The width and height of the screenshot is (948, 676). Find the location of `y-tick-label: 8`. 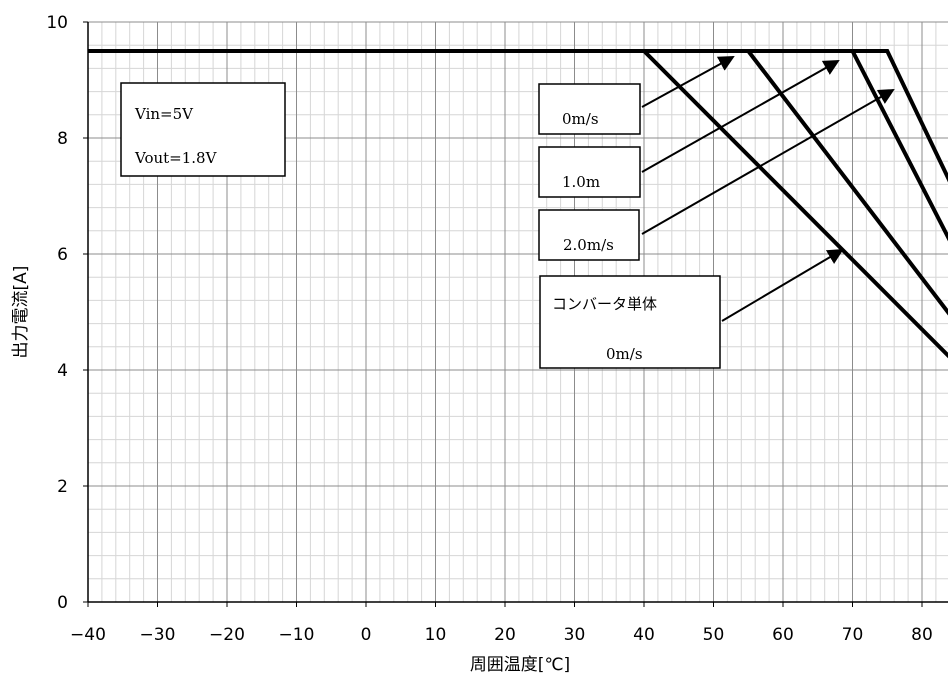

y-tick-label: 8 is located at coordinates (62, 139).